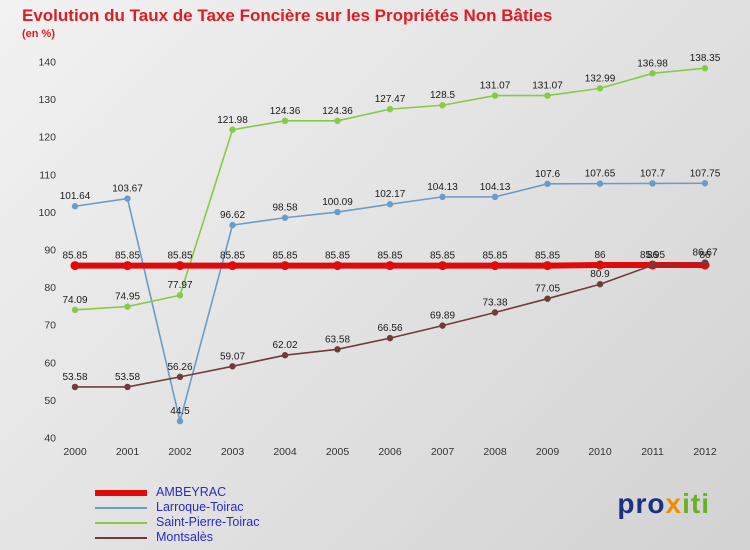  What do you see at coordinates (208, 522) in the screenshot?
I see `legend-label: Saint-Pierre-Toirac` at bounding box center [208, 522].